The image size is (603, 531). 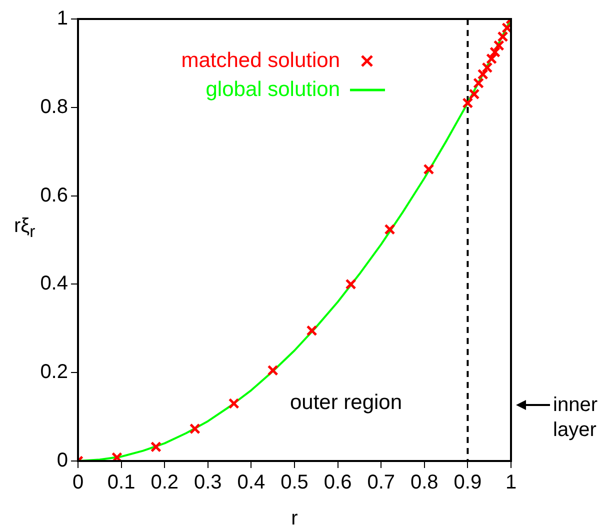 What do you see at coordinates (273, 89) in the screenshot?
I see `legend-label: global solution` at bounding box center [273, 89].